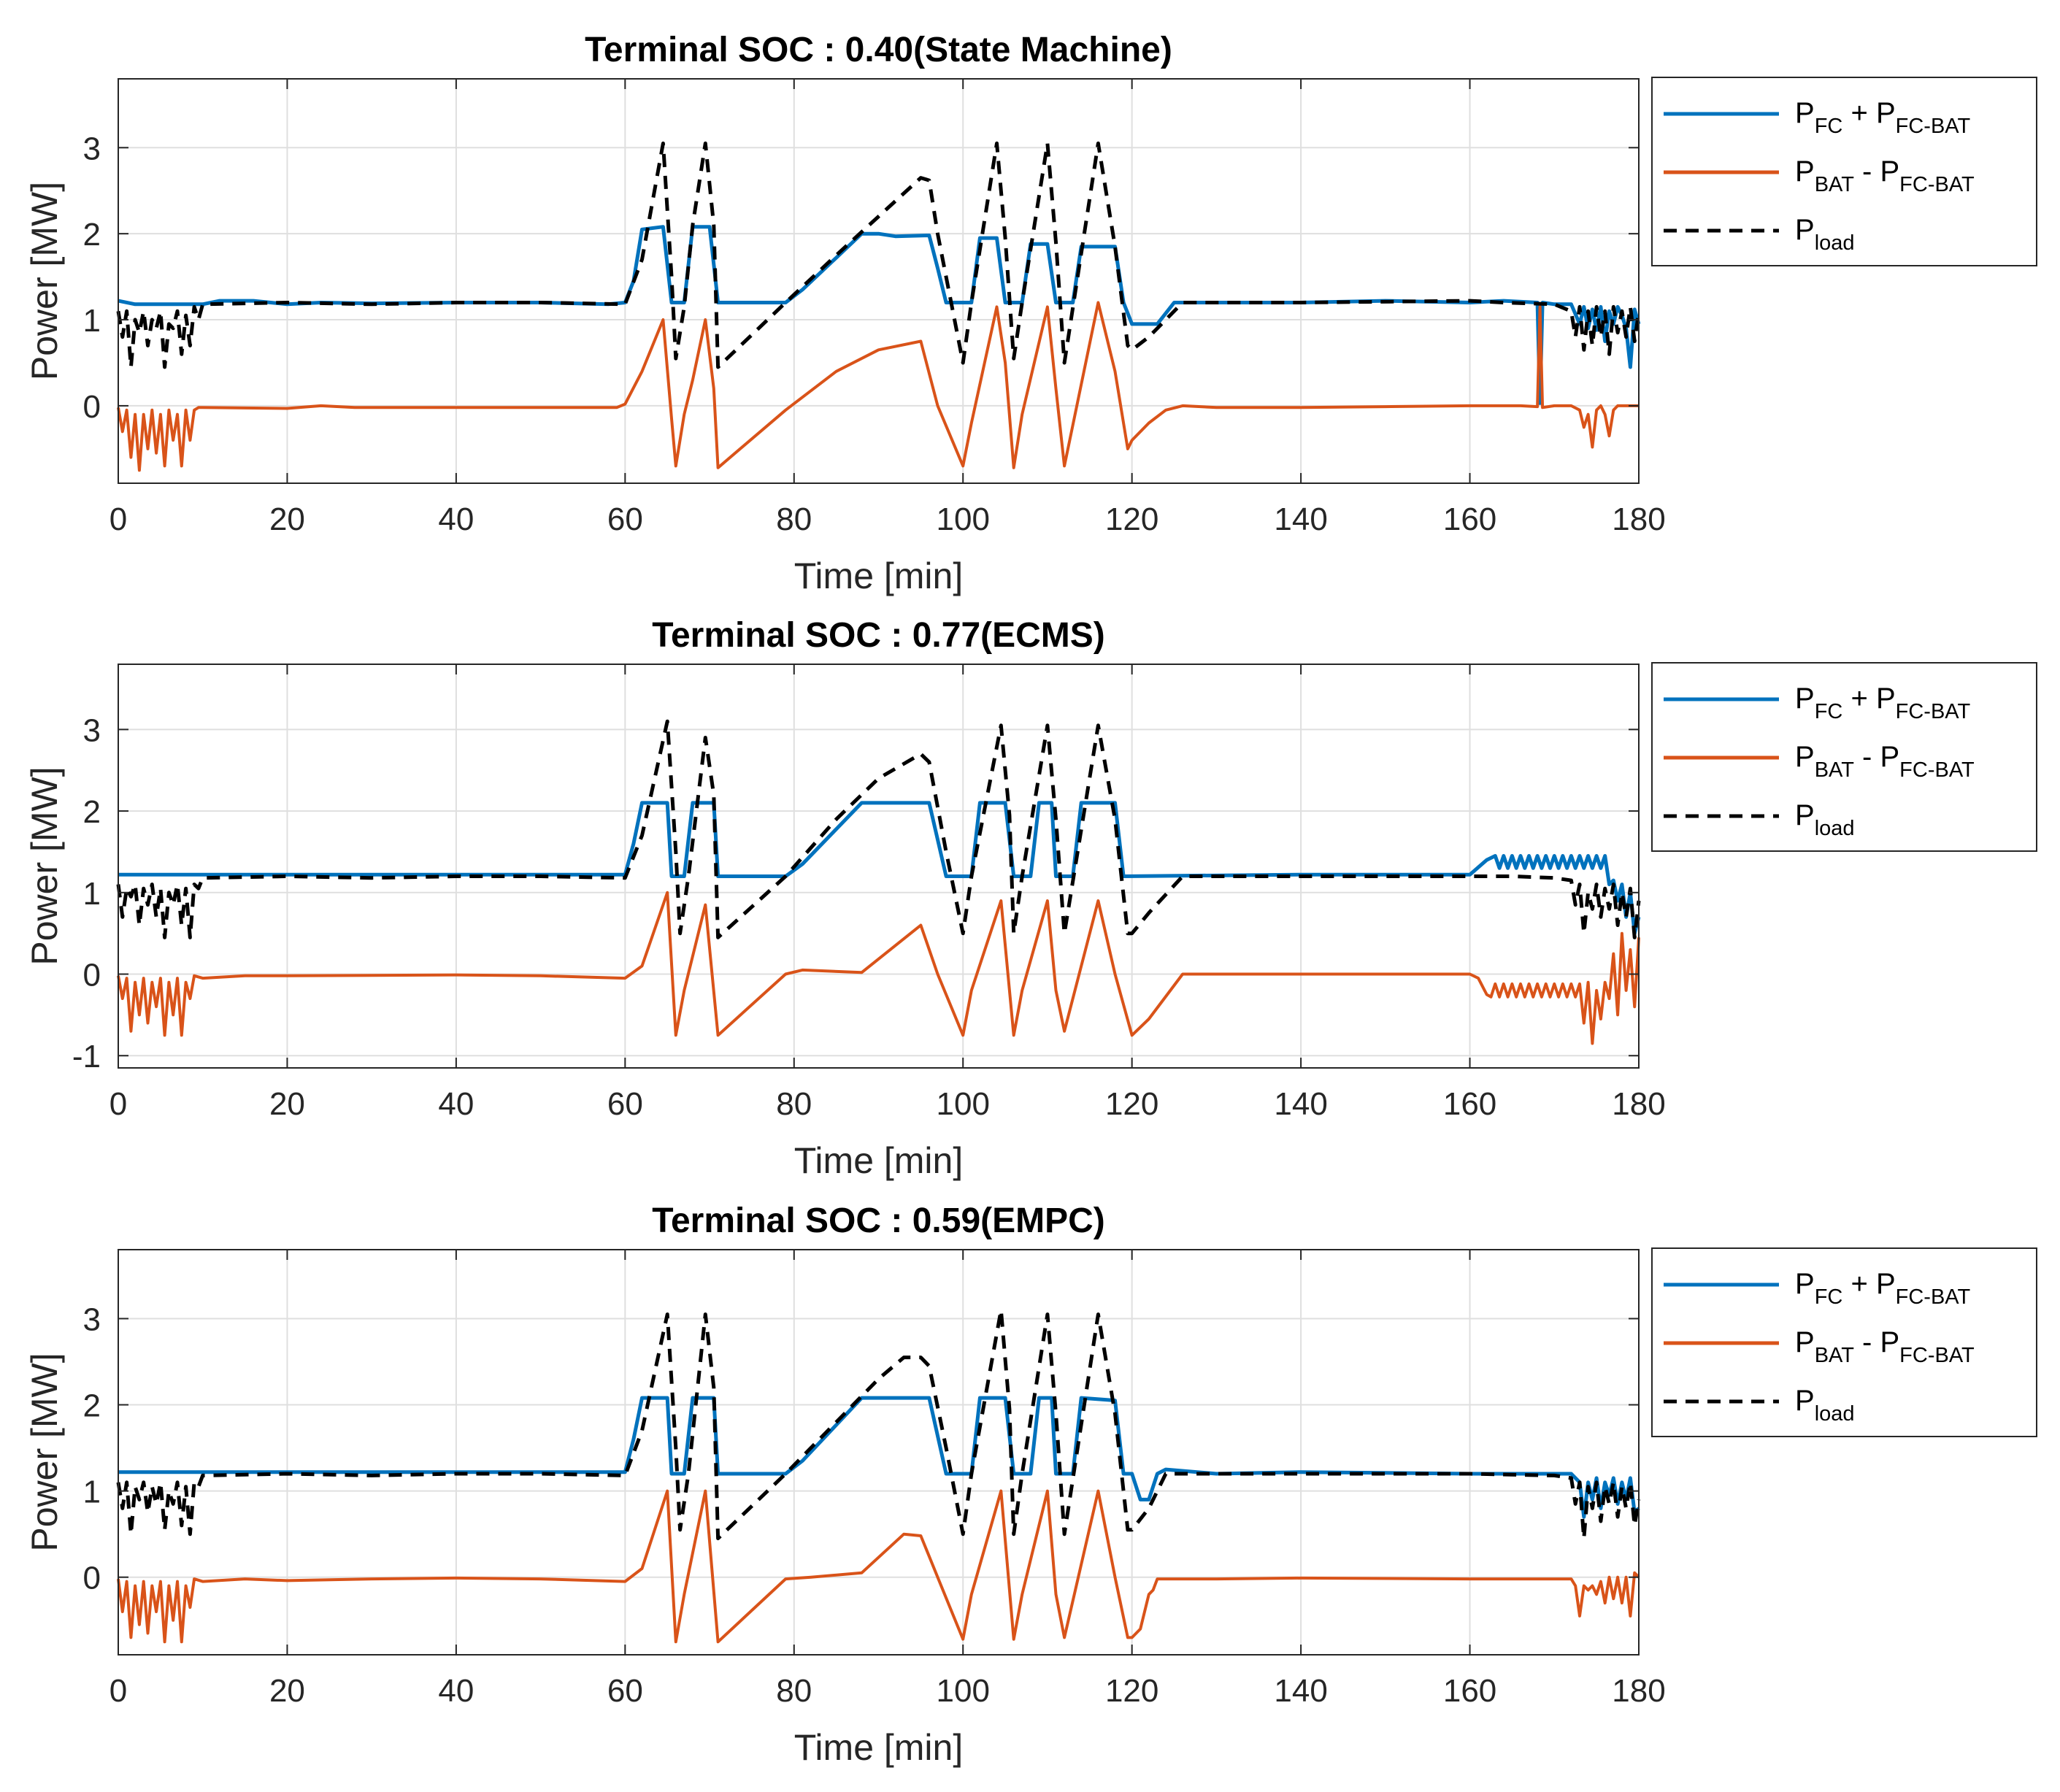 This screenshot has height=1792, width=2060. I want to click on y-tick-label: -1, so click(87, 1056).